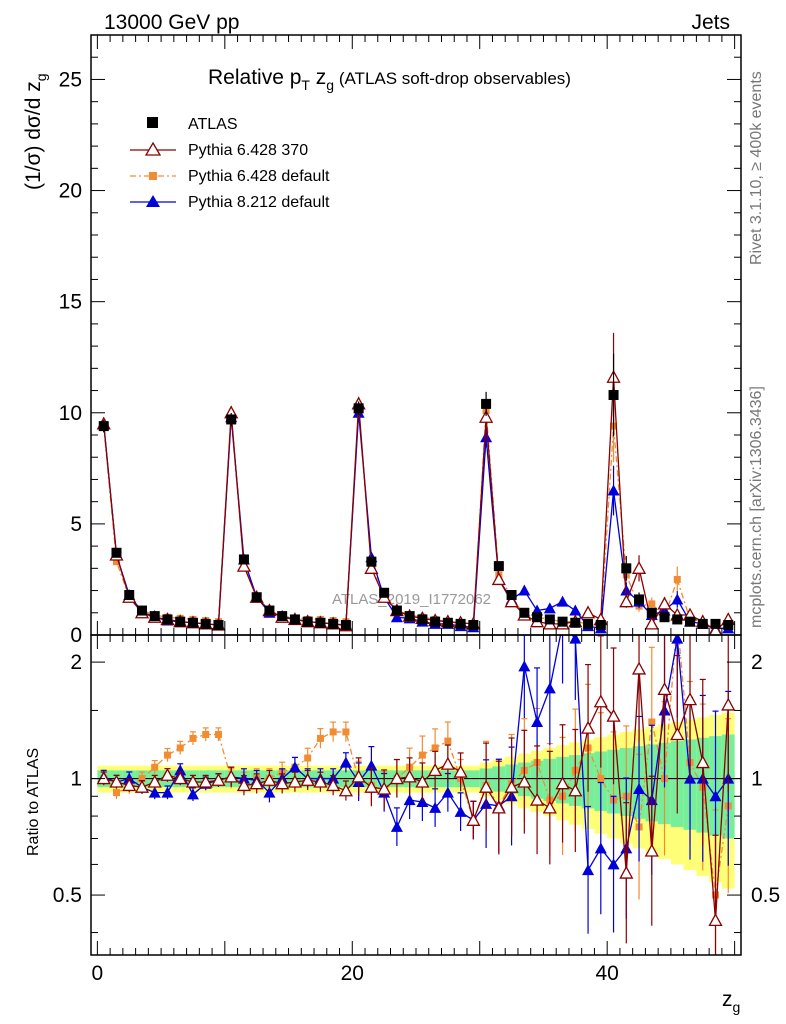 The width and height of the screenshot is (786, 1024). Describe the element at coordinates (153, 176) in the screenshot. I see `legend-marker-pythia6-default` at that location.